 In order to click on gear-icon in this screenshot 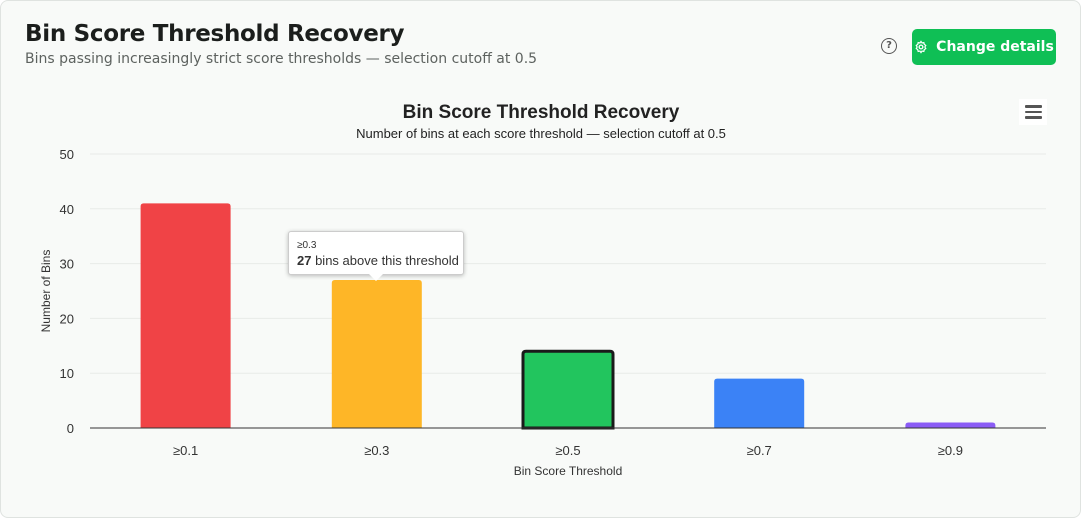, I will do `click(921, 47)`.